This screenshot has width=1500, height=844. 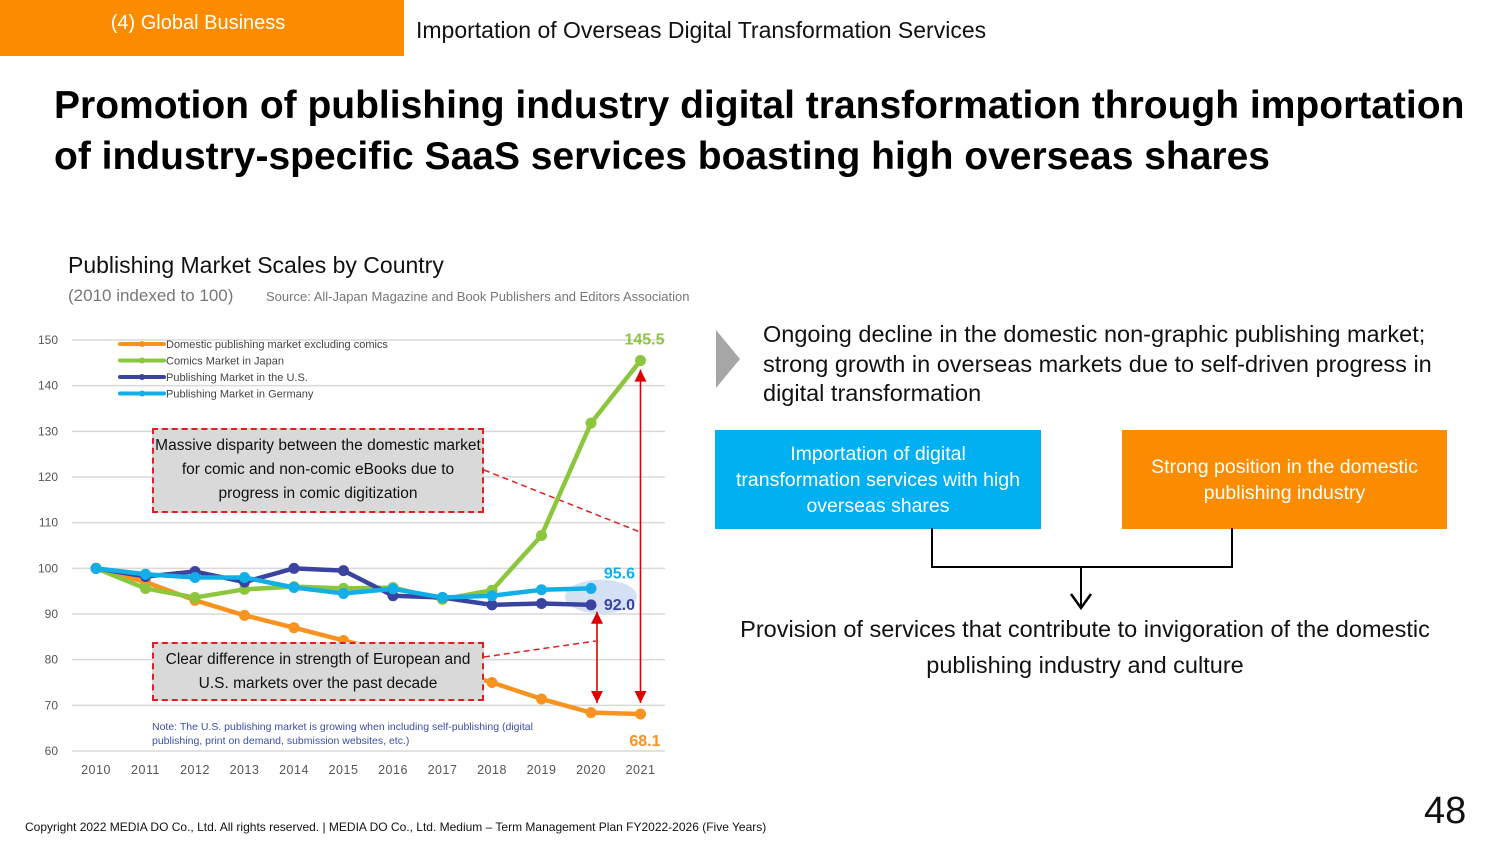 I want to click on series-line, so click(x=369, y=480).